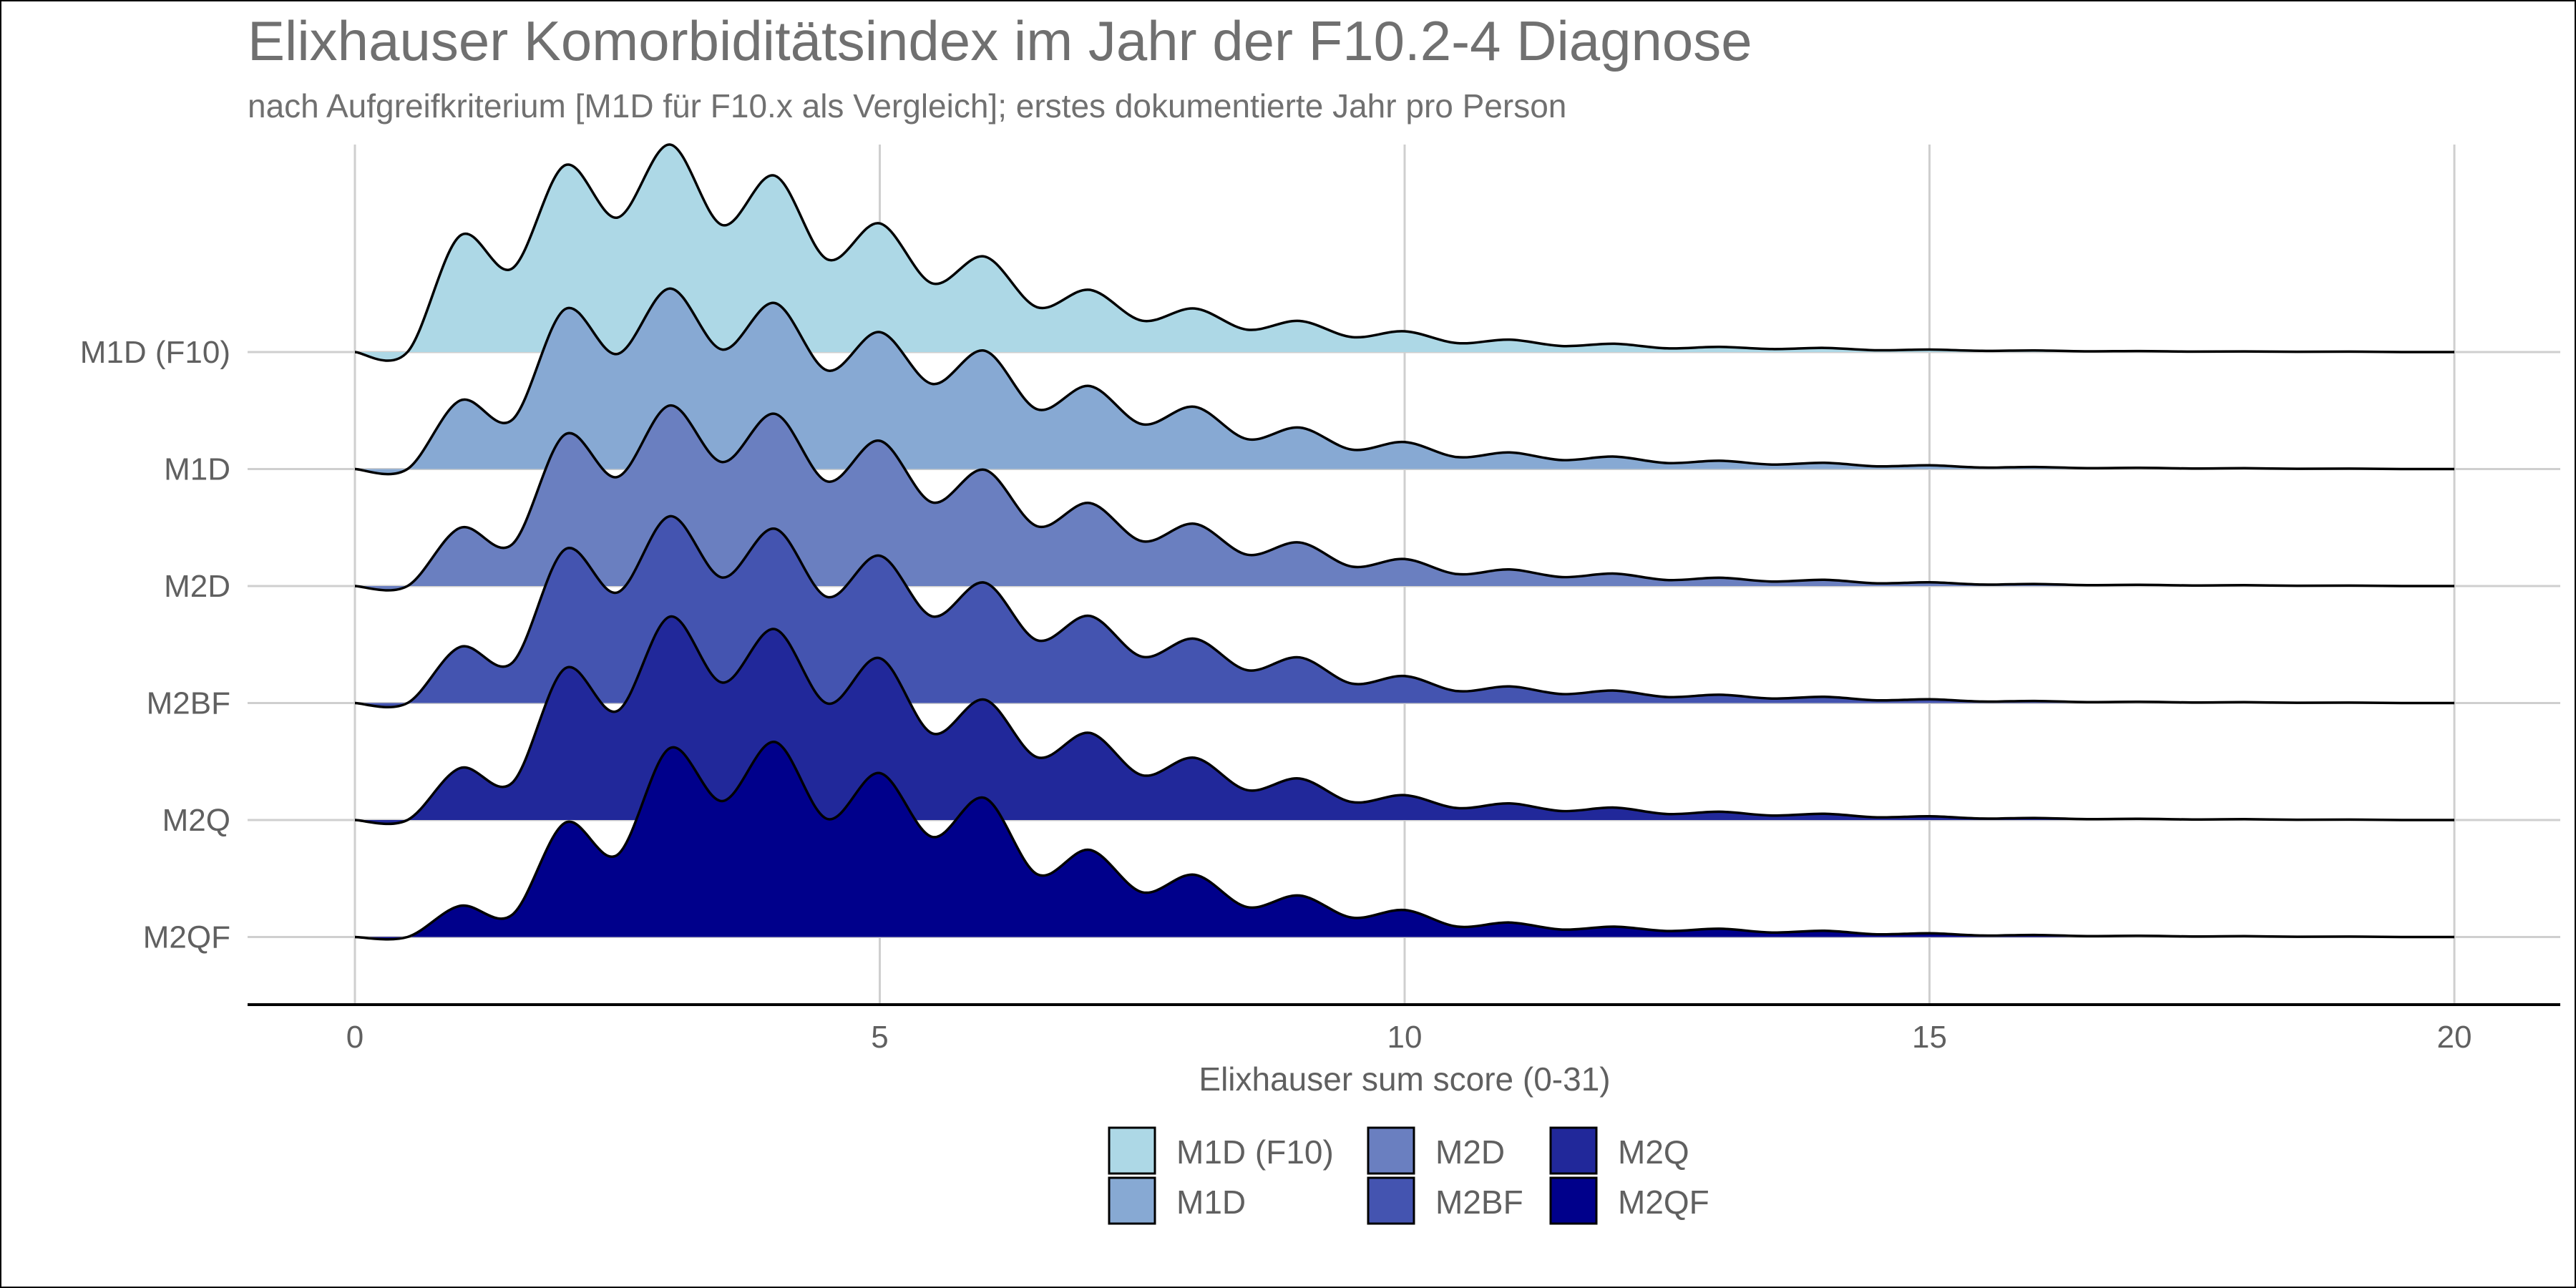 This screenshot has height=1288, width=2576. Describe the element at coordinates (2454, 1037) in the screenshot. I see `x-tick-label-4: 20` at that location.